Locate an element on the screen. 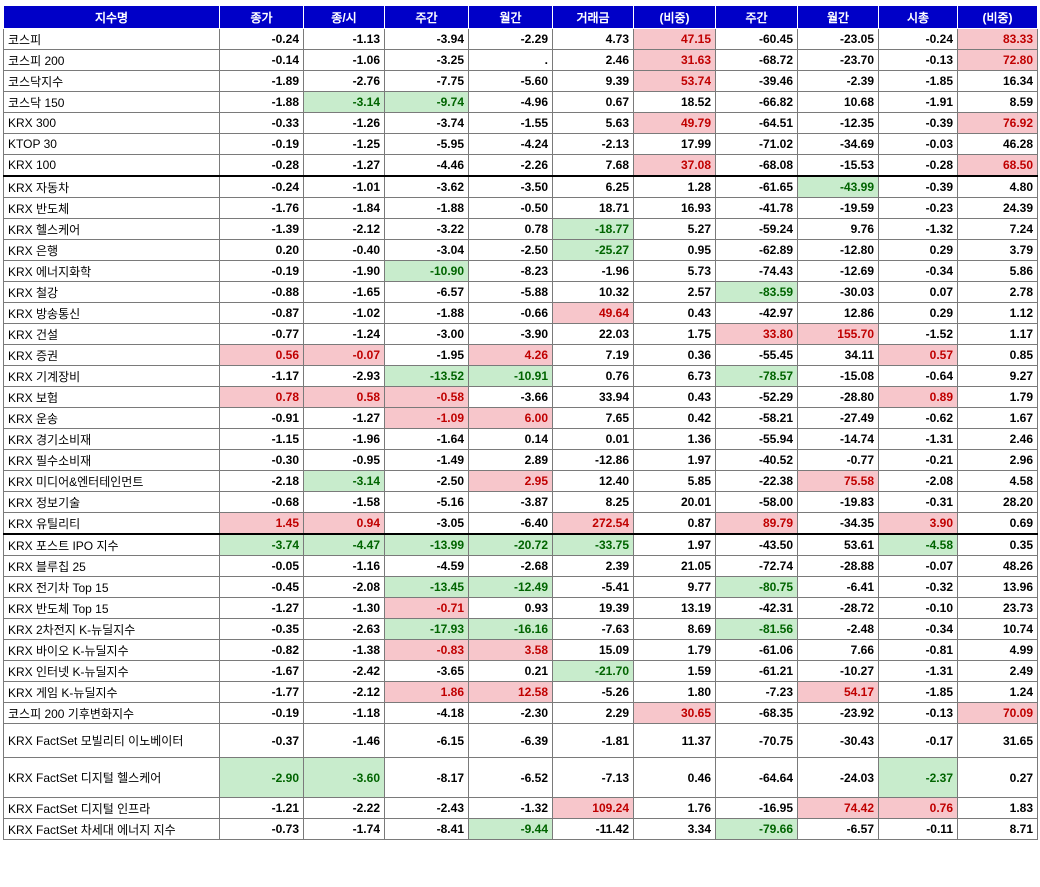  value-cell: -0.71 is located at coordinates (426, 608).